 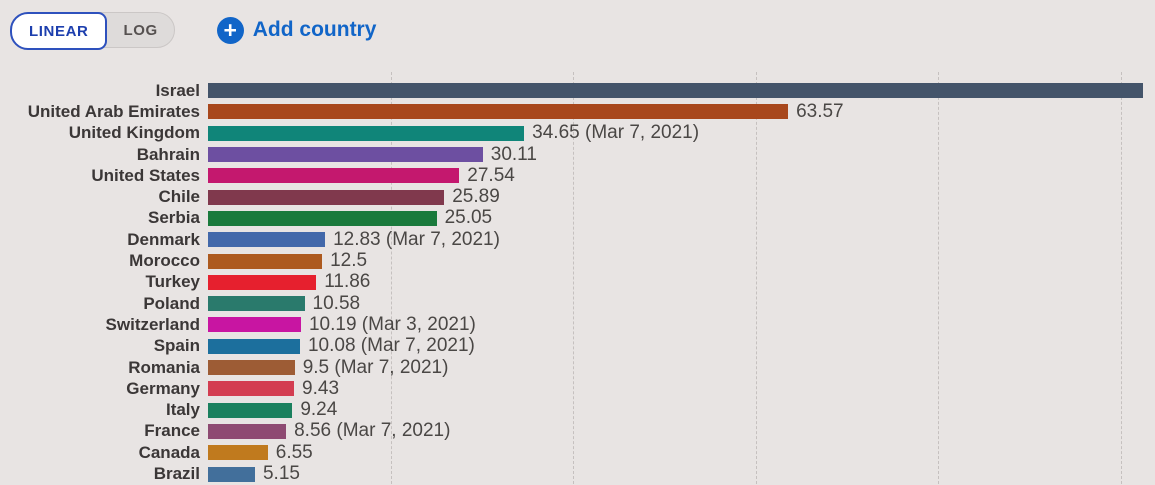 What do you see at coordinates (349, 261) in the screenshot?
I see `value-label: 12.5` at bounding box center [349, 261].